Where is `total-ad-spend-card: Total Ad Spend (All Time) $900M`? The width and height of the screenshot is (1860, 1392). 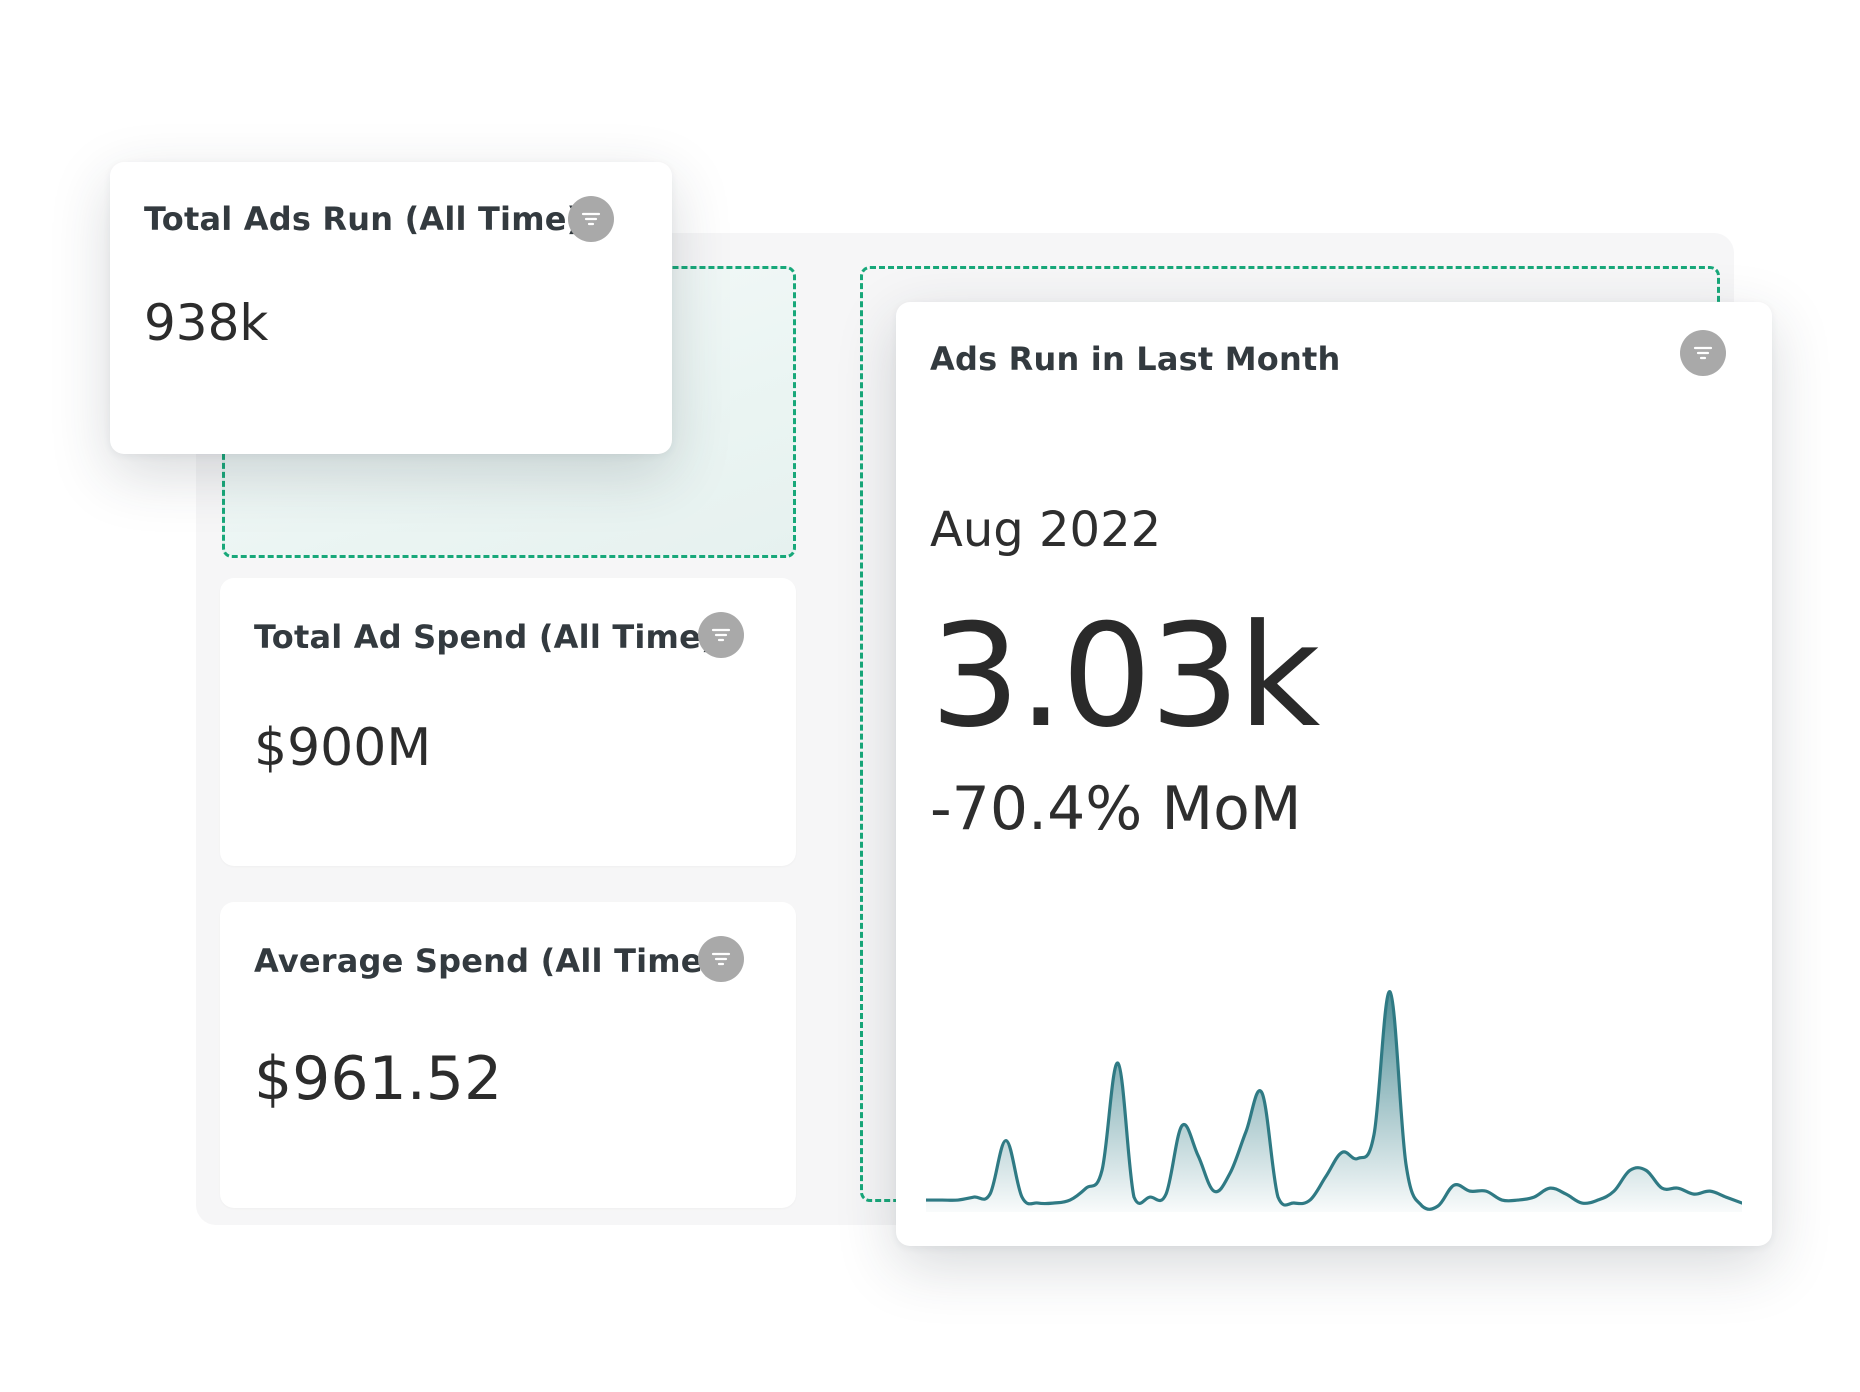
total-ad-spend-card: Total Ad Spend (All Time) $900M is located at coordinates (508, 722).